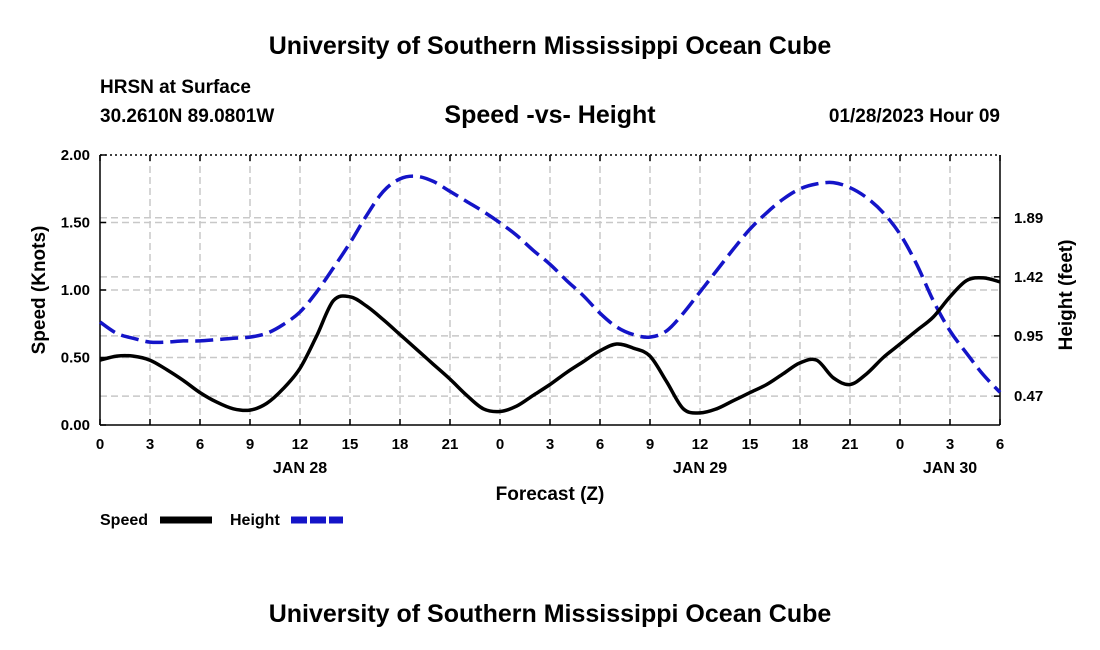 This screenshot has height=650, width=1100. I want to click on y-axis-right-title: Height (feet), so click(1066, 295).